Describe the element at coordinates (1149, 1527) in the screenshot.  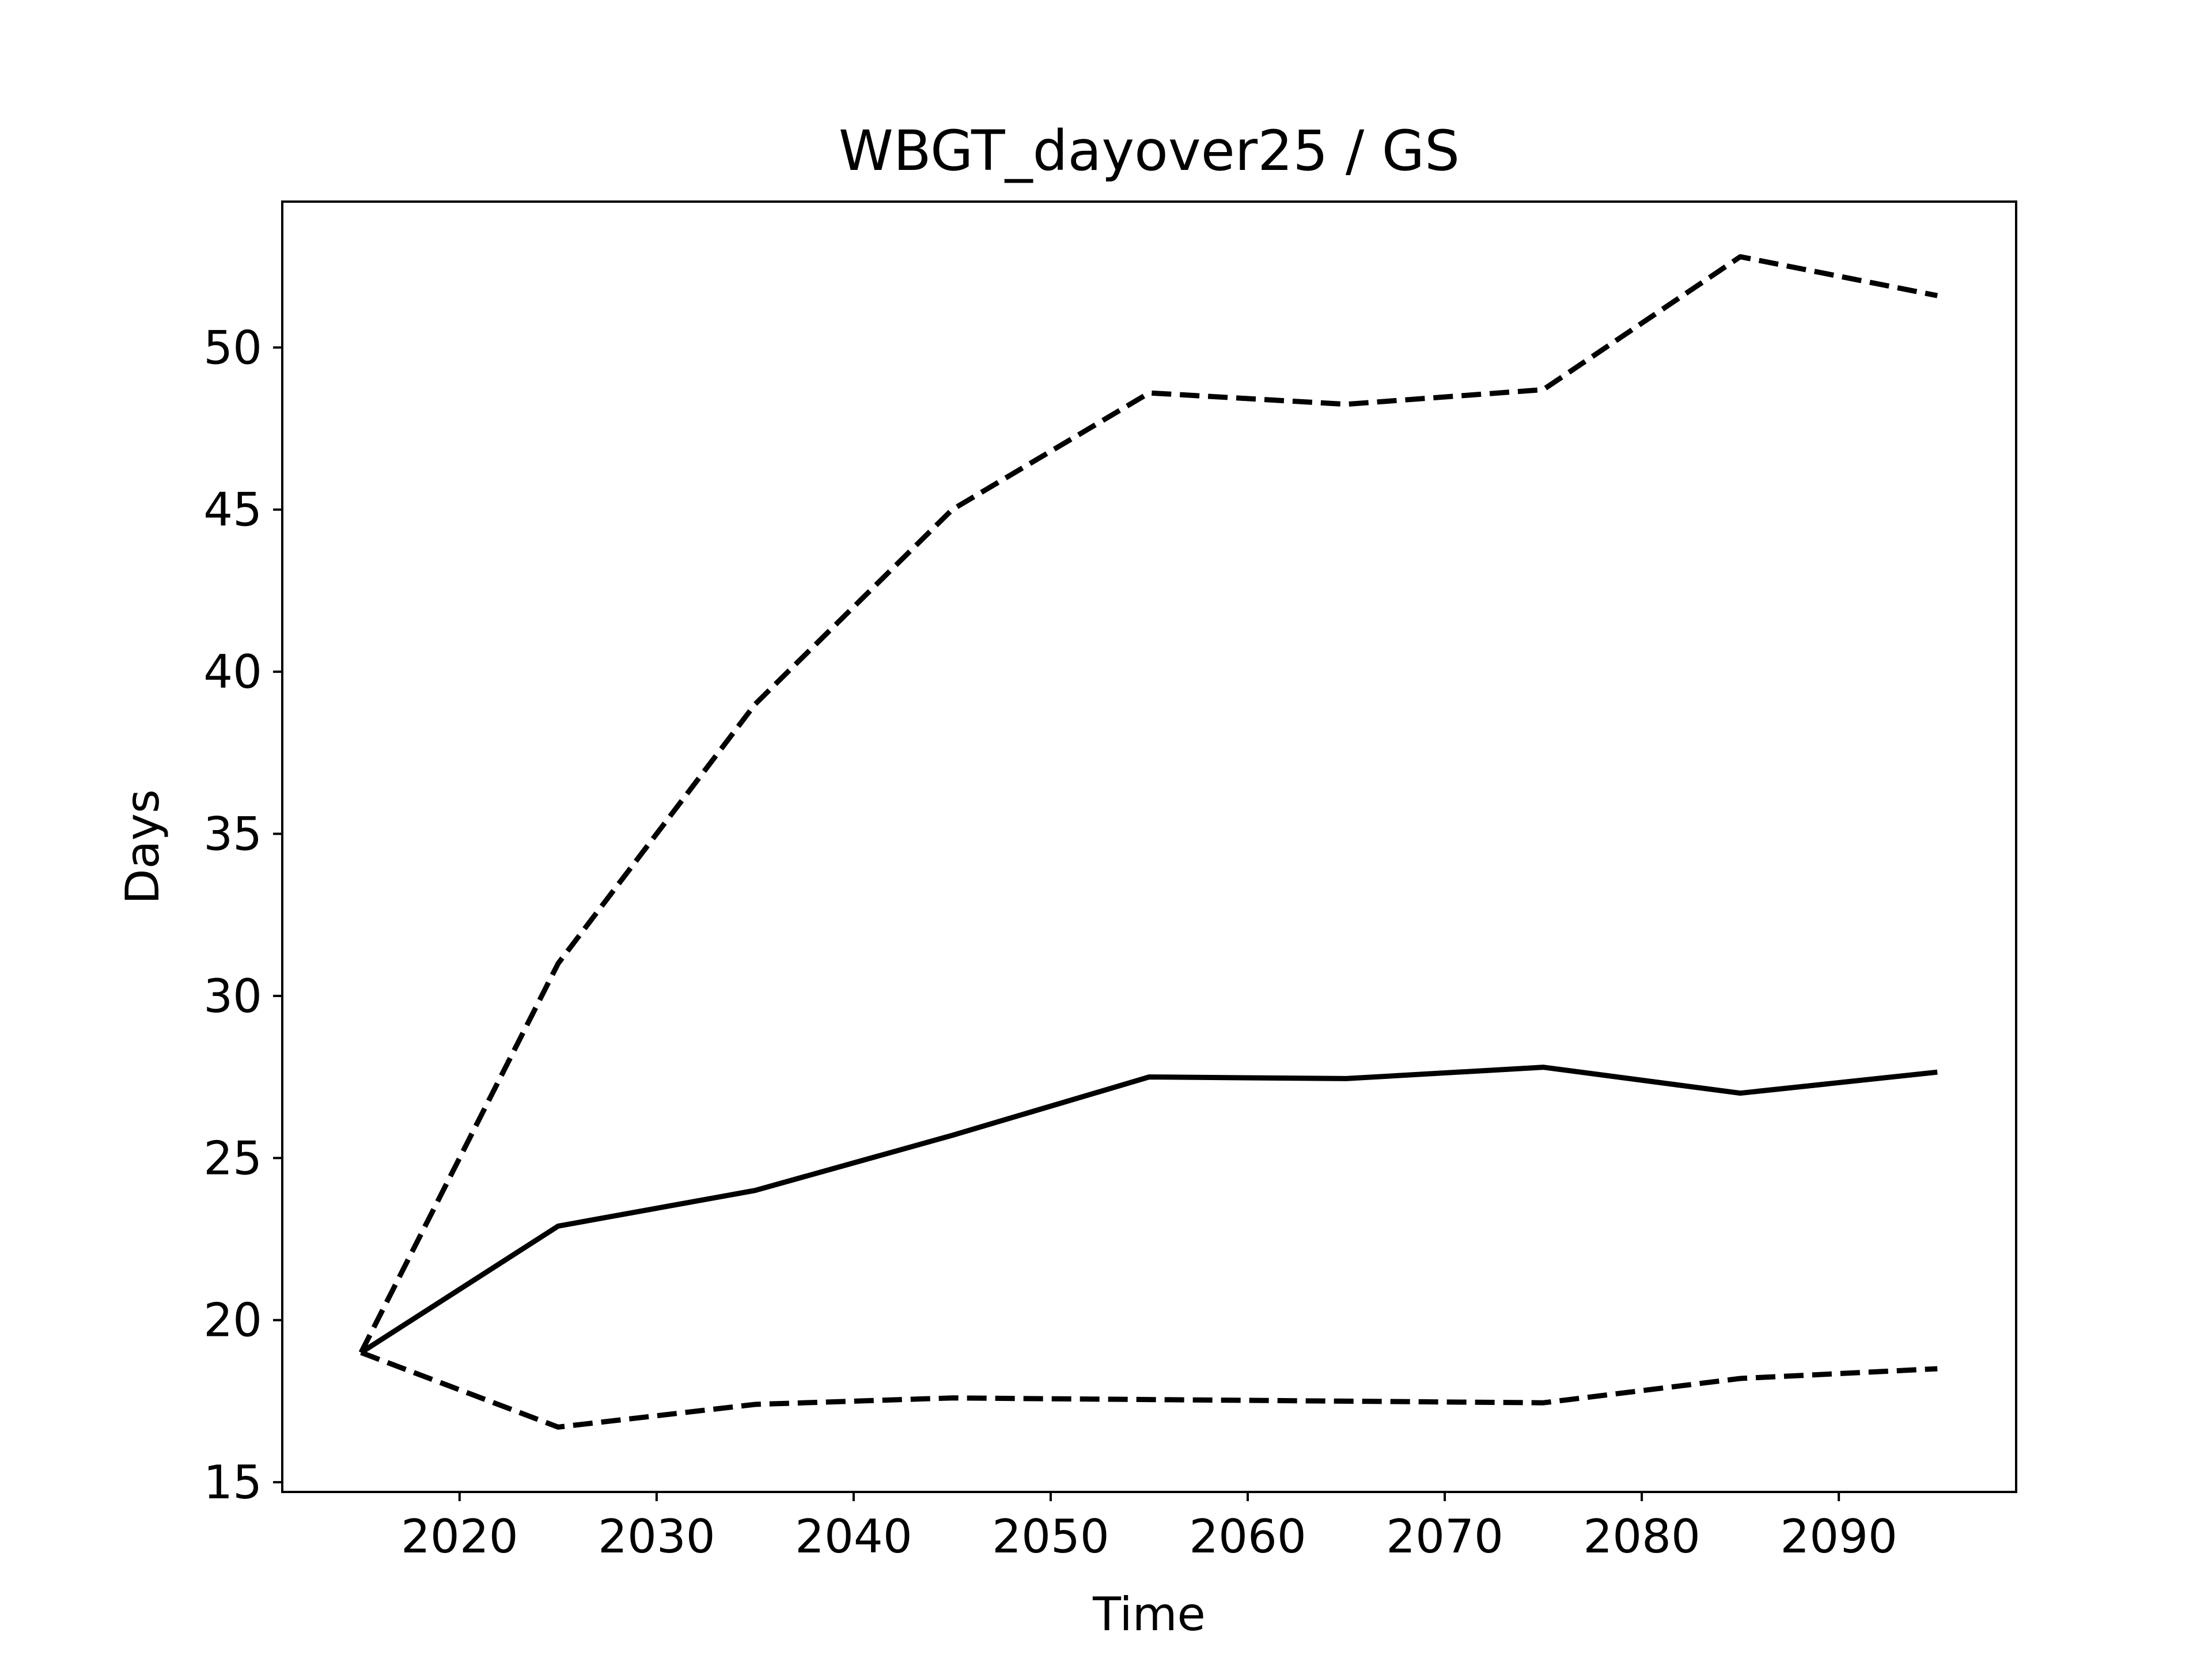
I see `x-axis-ticks: 2020 2030 2040 2050 2060 2070 2080 2090` at that location.